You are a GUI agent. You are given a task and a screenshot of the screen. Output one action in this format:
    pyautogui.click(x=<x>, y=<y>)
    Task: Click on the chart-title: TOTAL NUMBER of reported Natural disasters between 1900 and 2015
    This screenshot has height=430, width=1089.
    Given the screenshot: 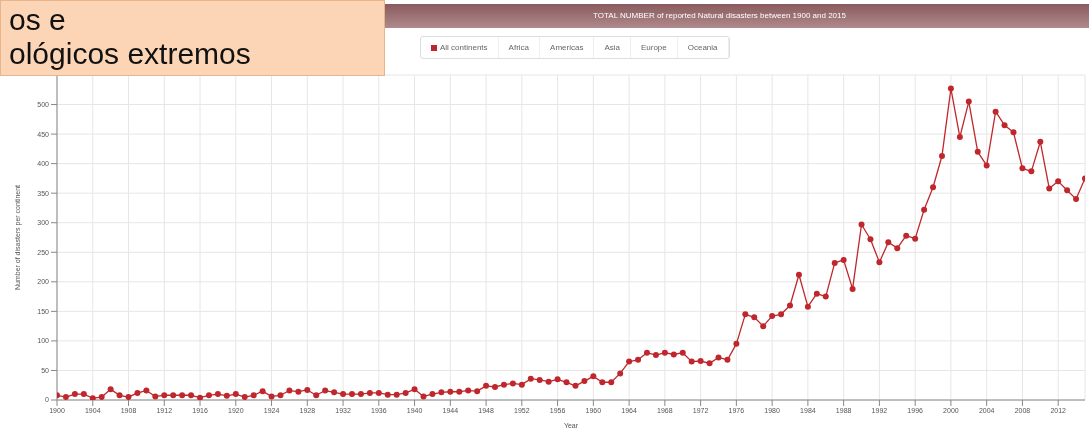 What is the action you would take?
    pyautogui.click(x=719, y=16)
    